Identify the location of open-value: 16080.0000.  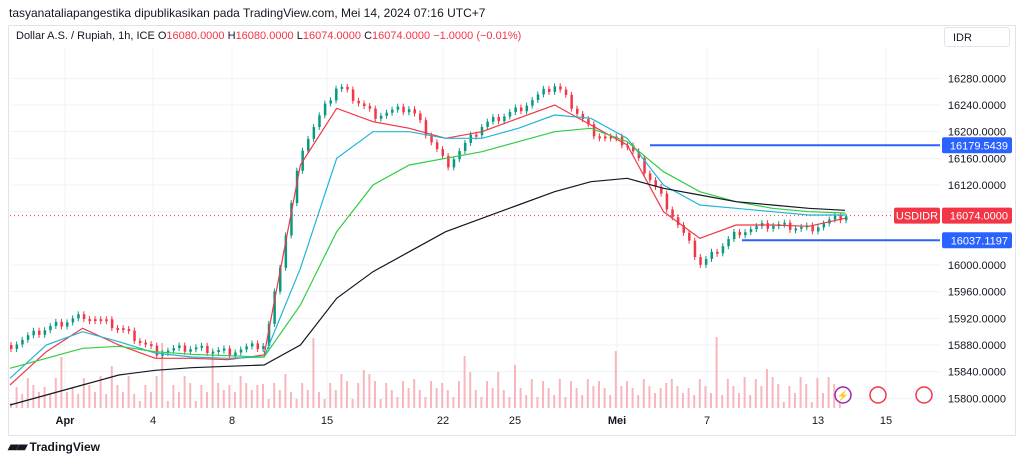
(195, 36).